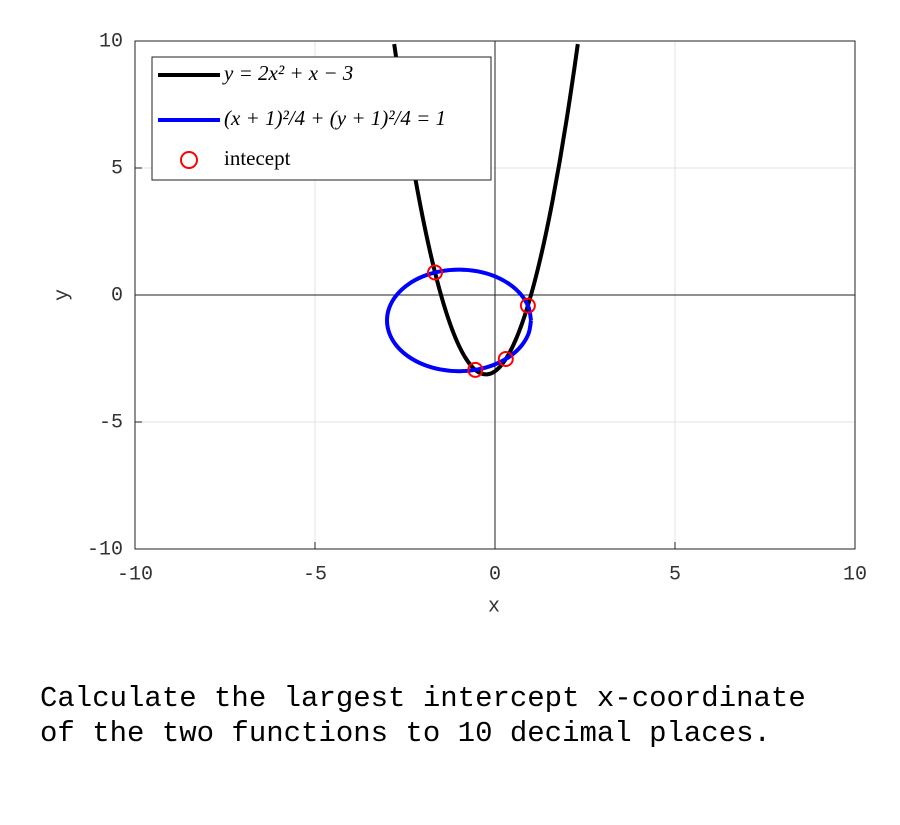  What do you see at coordinates (117, 168) in the screenshot?
I see `y-tick-label: 5` at bounding box center [117, 168].